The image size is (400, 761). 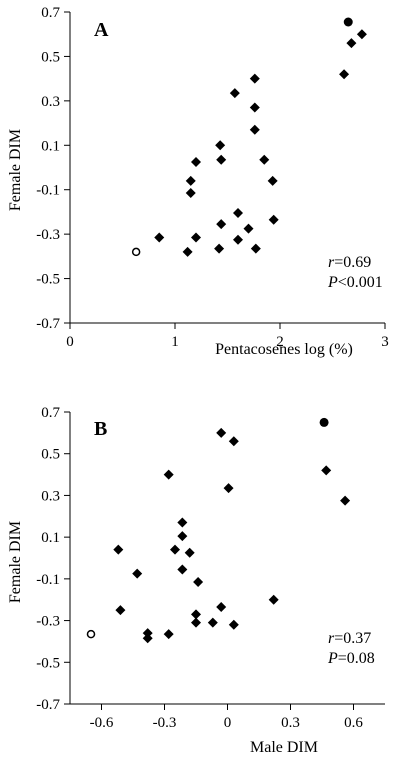 I want to click on y-tick-label-b: -0.5, so click(x=48, y=663).